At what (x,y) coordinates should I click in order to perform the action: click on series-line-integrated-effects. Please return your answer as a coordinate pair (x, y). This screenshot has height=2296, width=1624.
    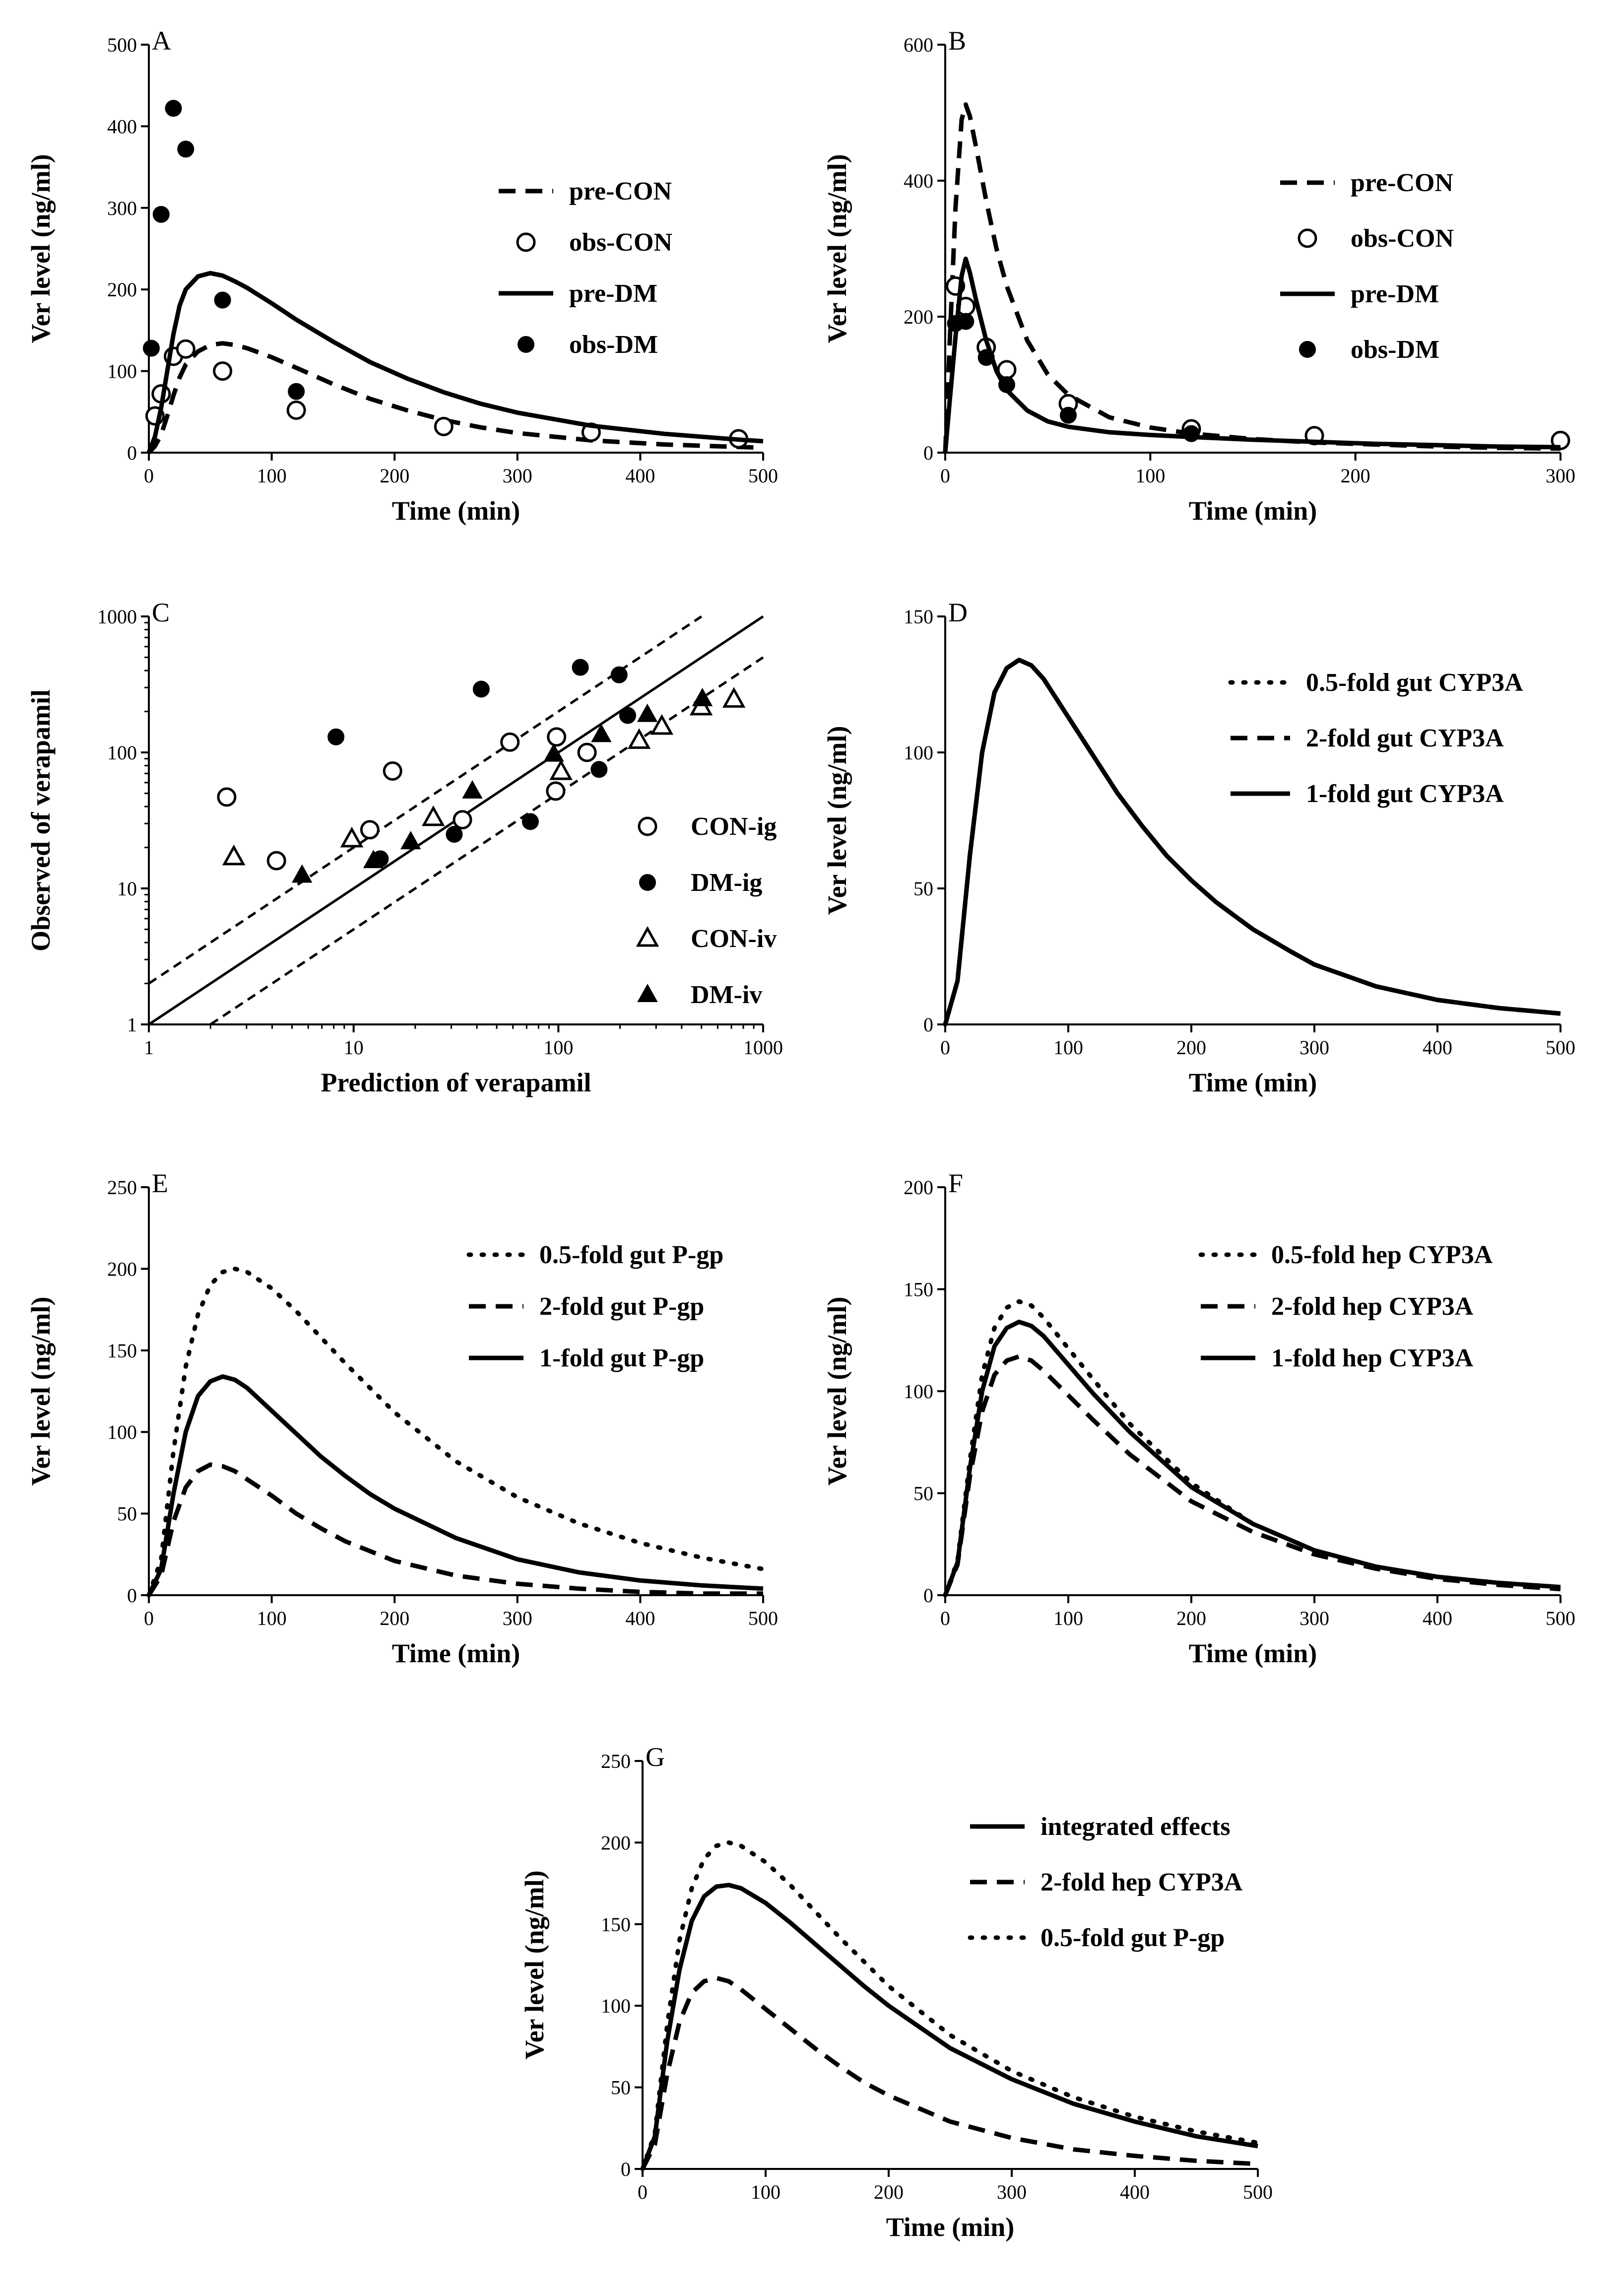
    Looking at the image, I should click on (949, 2026).